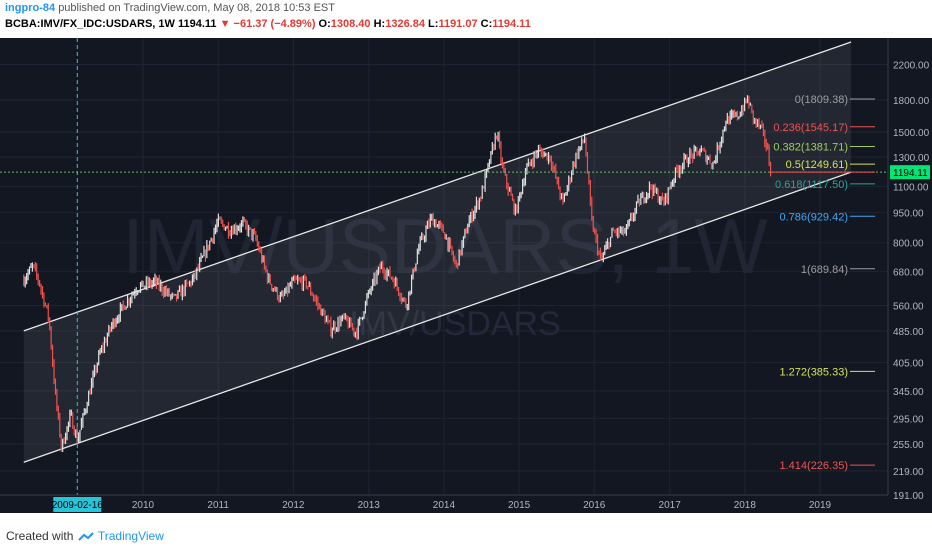 The image size is (932, 550). What do you see at coordinates (466, 531) in the screenshot?
I see `chart-footer: Created with TradingView` at bounding box center [466, 531].